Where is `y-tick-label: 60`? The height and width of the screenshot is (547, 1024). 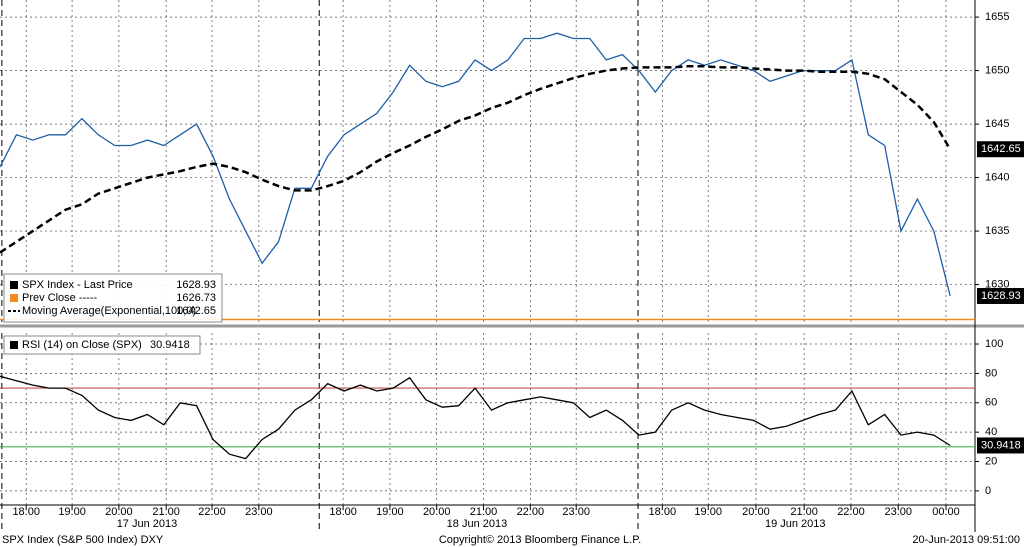
y-tick-label: 60 is located at coordinates (991, 403).